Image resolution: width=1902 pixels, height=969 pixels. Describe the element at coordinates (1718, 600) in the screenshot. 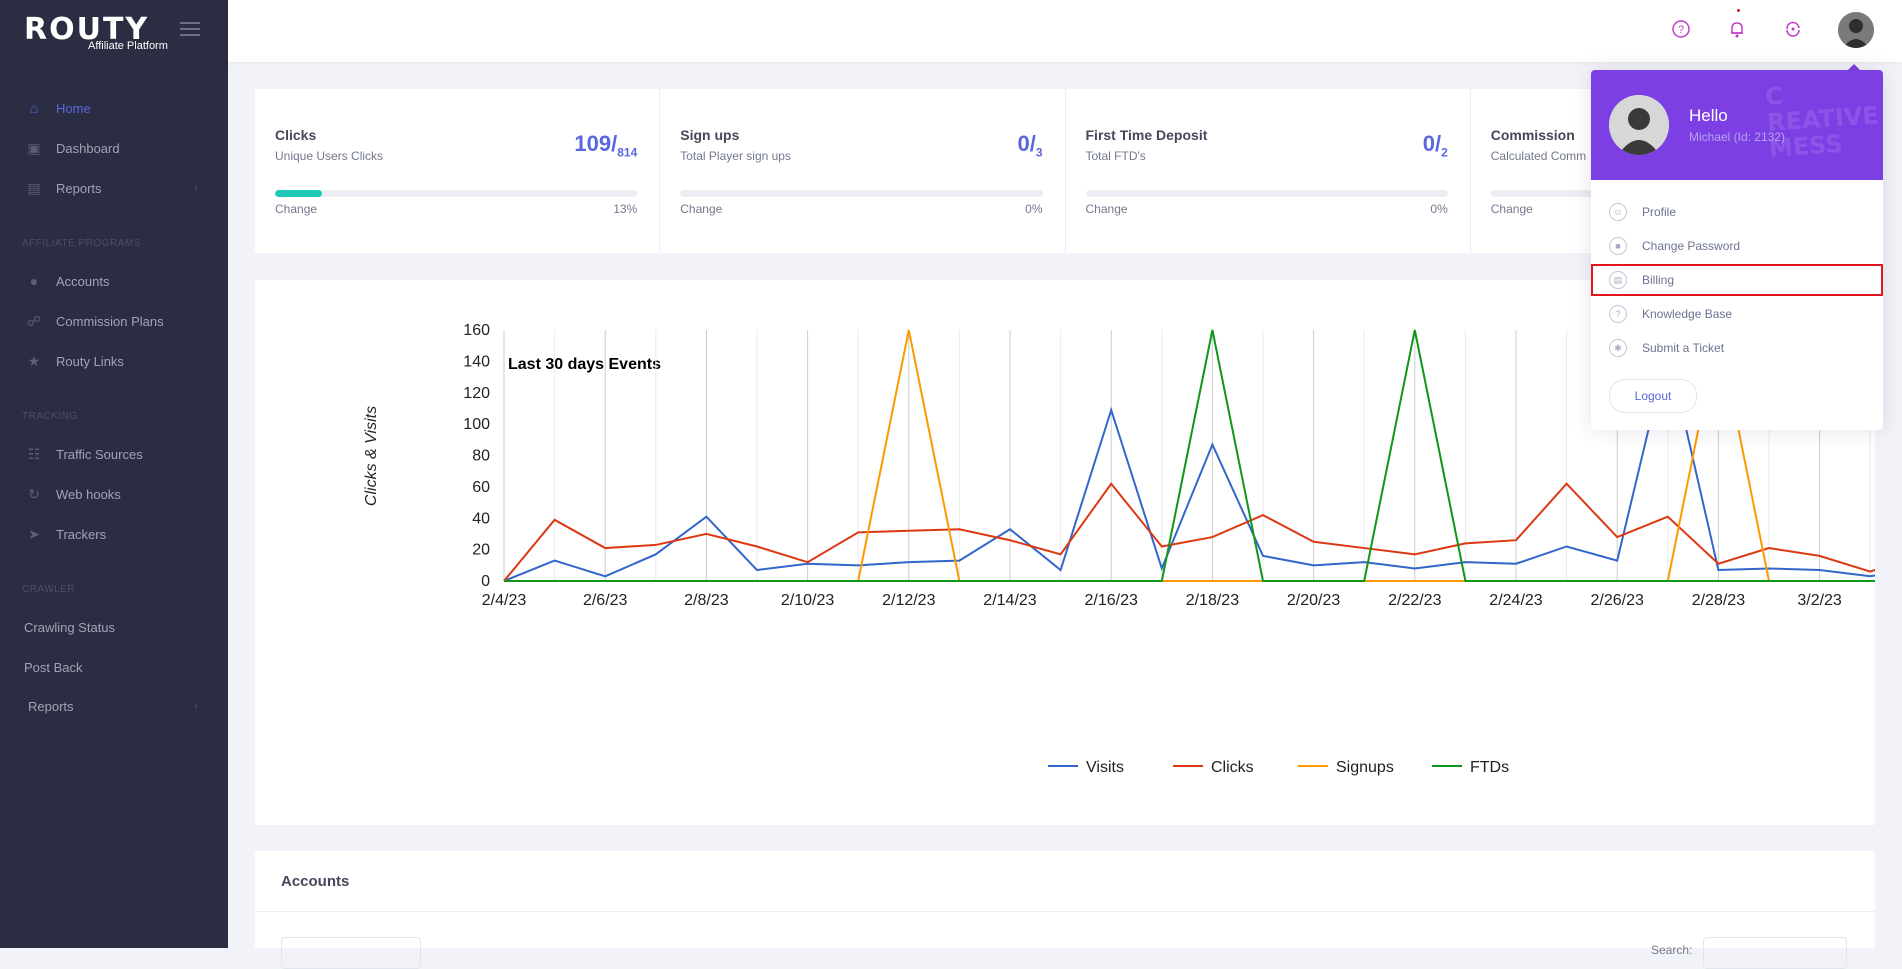

I see `x-tick-label: 2/28/23` at that location.